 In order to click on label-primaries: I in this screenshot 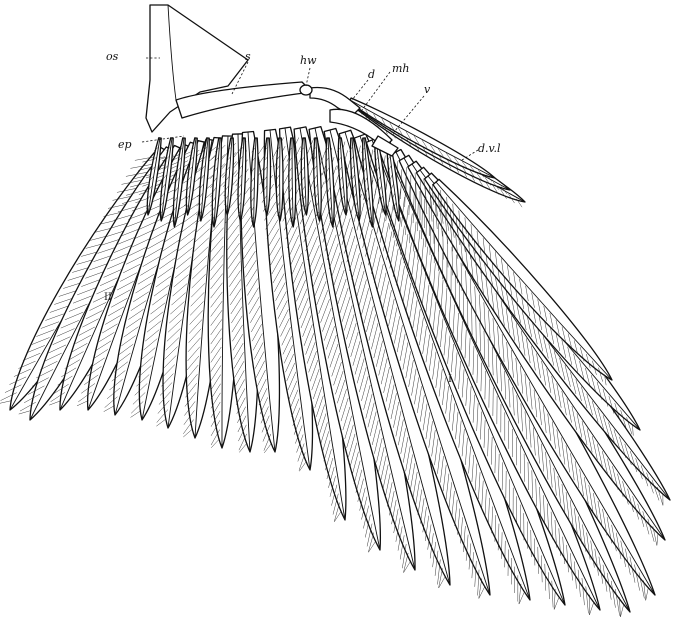, I will do `click(450, 379)`.